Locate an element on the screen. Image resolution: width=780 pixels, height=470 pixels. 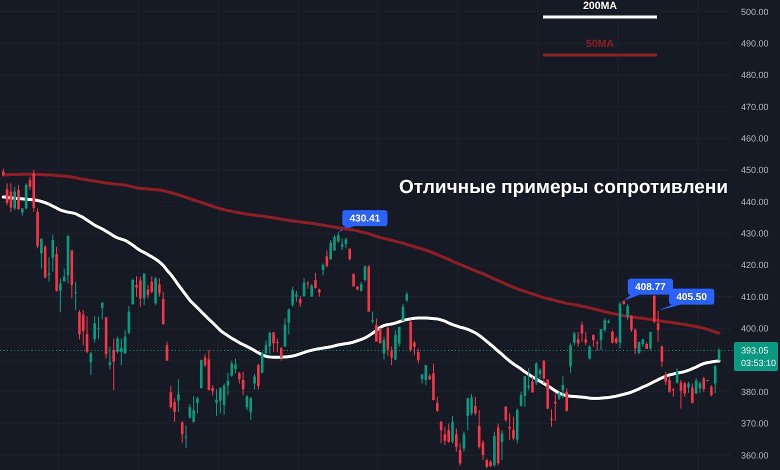
y-tick-label: 370.00 is located at coordinates (755, 423).